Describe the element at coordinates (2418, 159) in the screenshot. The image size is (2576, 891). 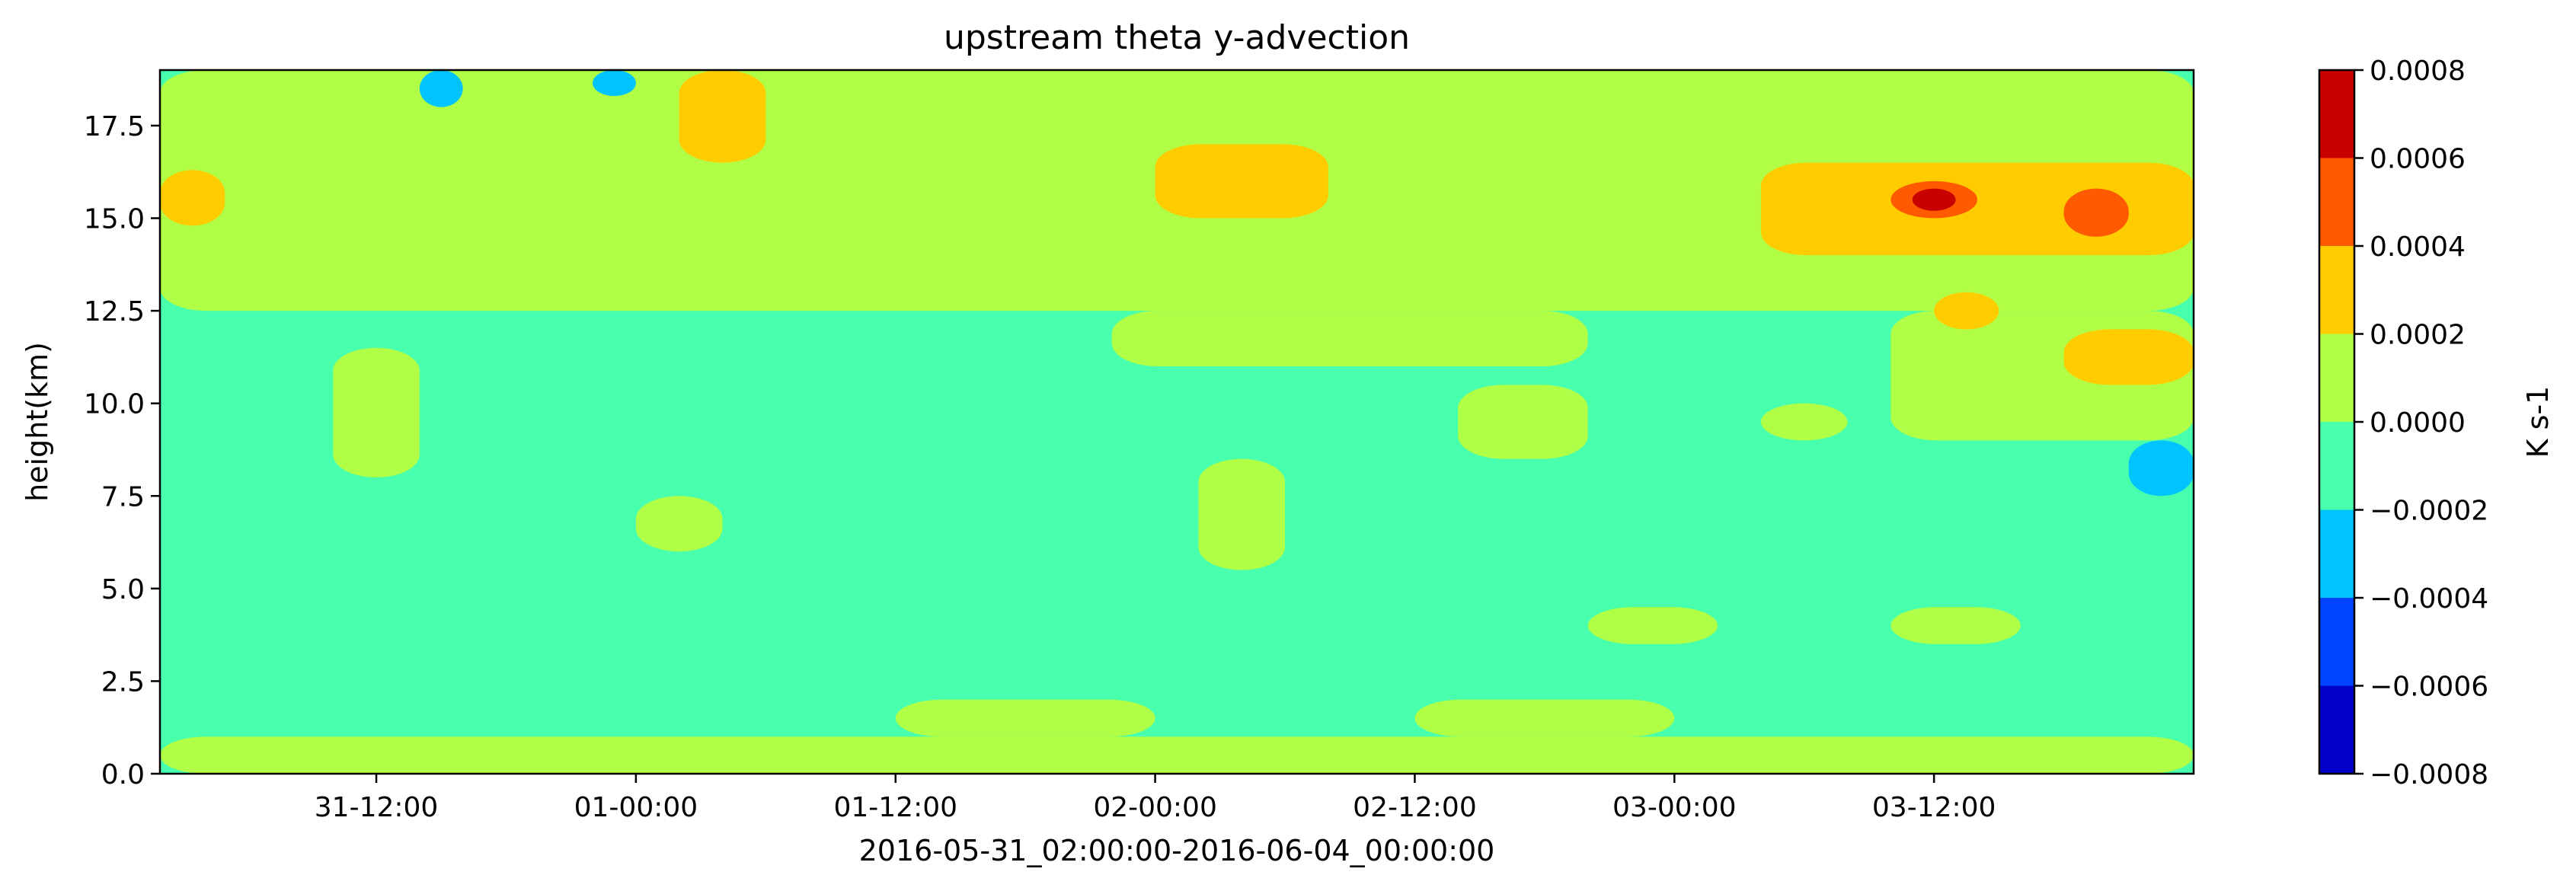
I see `colorbar-tick-label: 0.0006` at that location.